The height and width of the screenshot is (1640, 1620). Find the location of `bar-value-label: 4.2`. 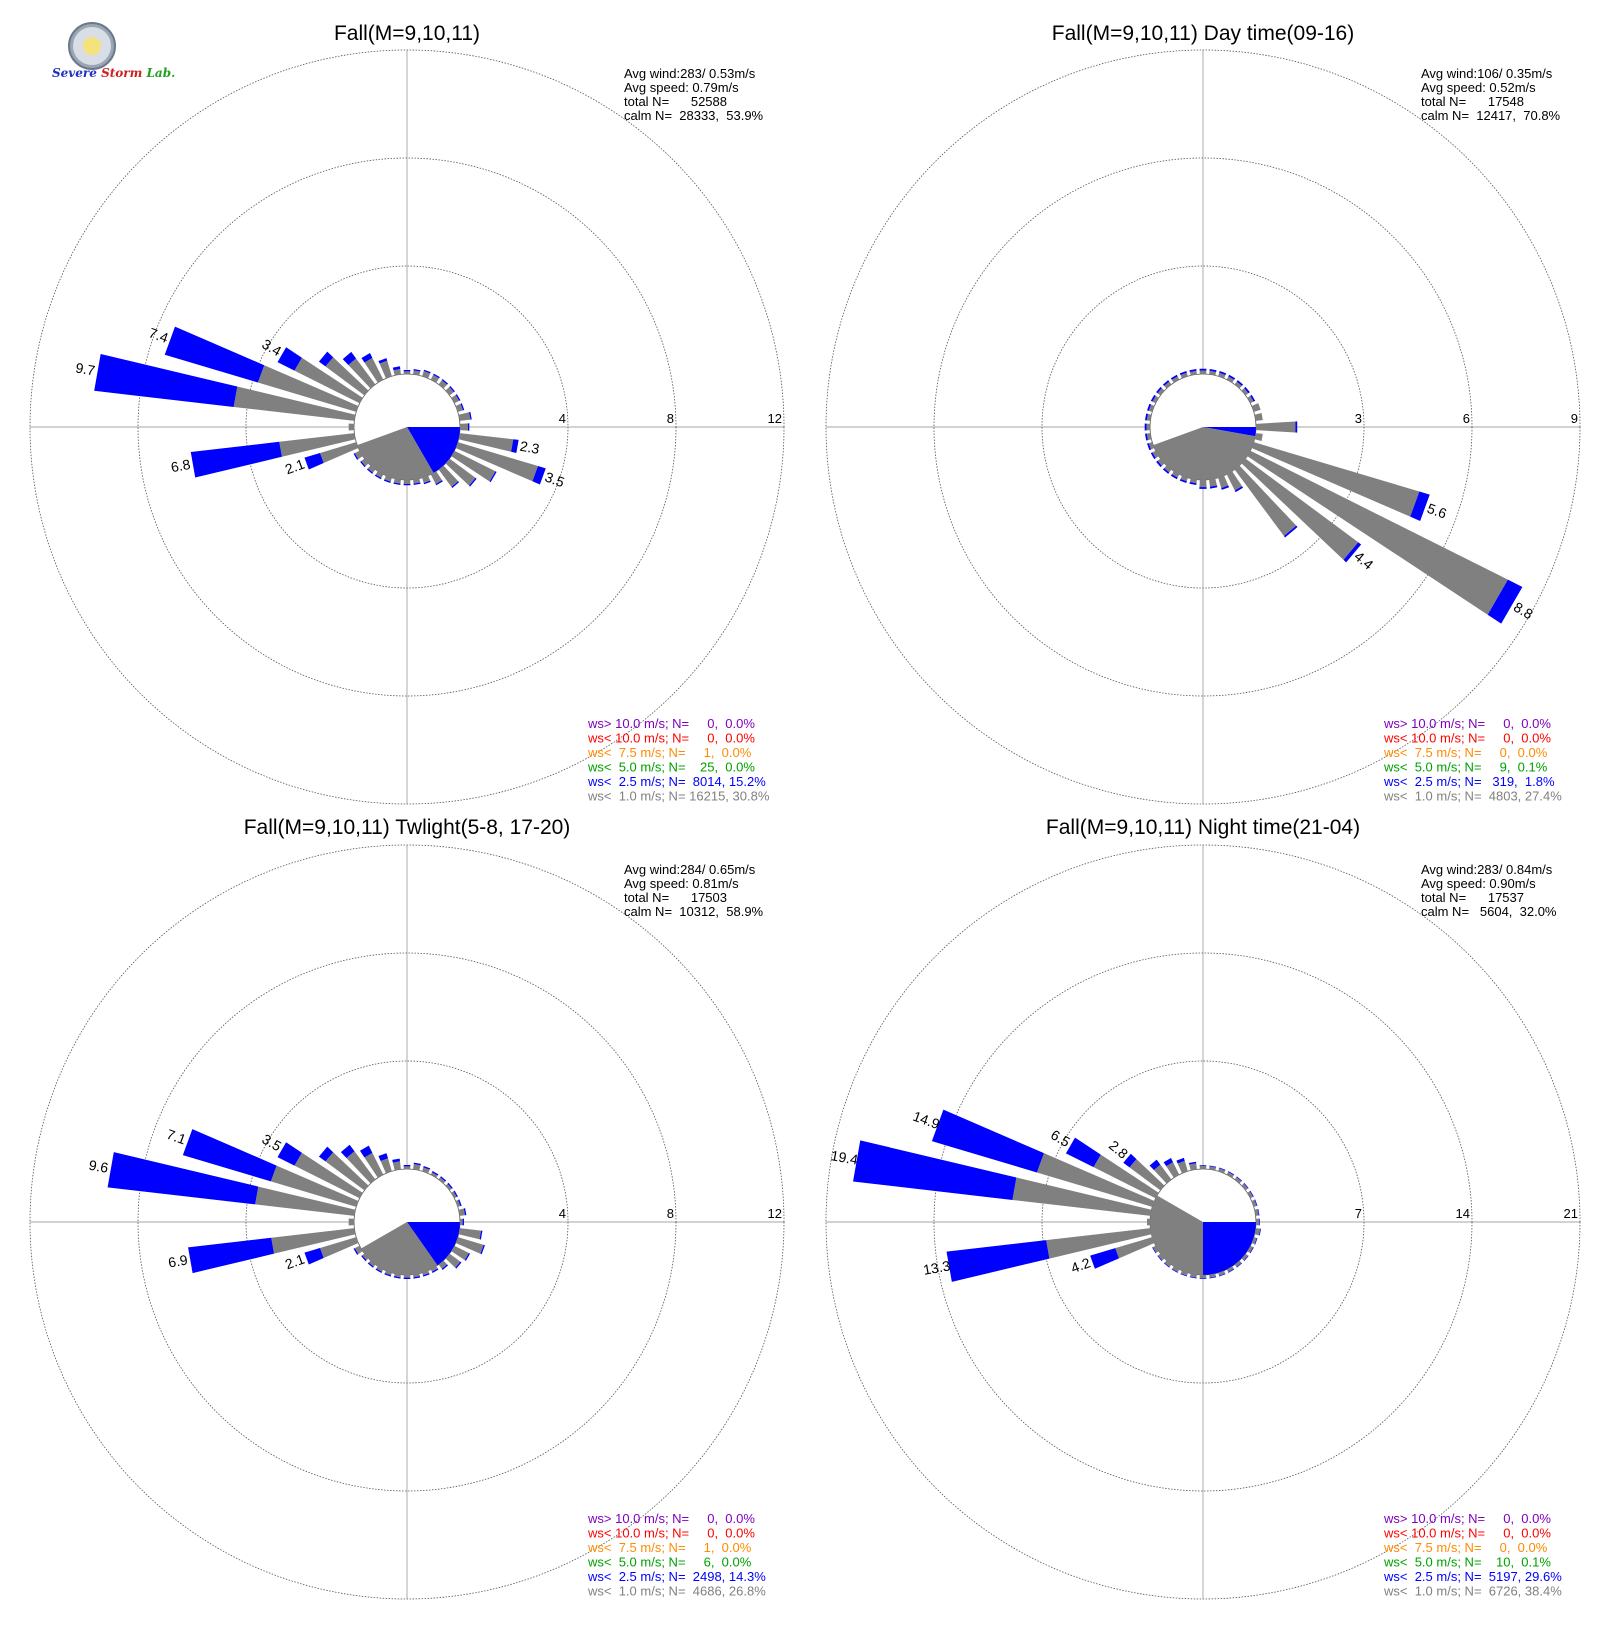

bar-value-label: 4.2 is located at coordinates (1081, 1265).